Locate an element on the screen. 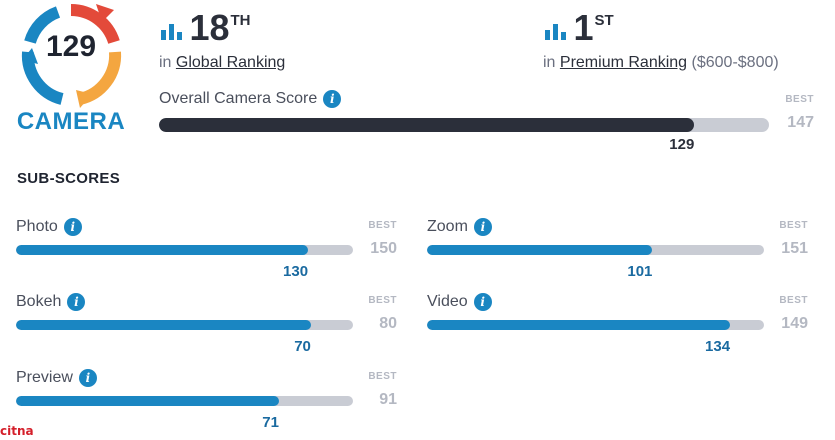 The image size is (835, 440). subscore-best-value: 149 is located at coordinates (794, 323).